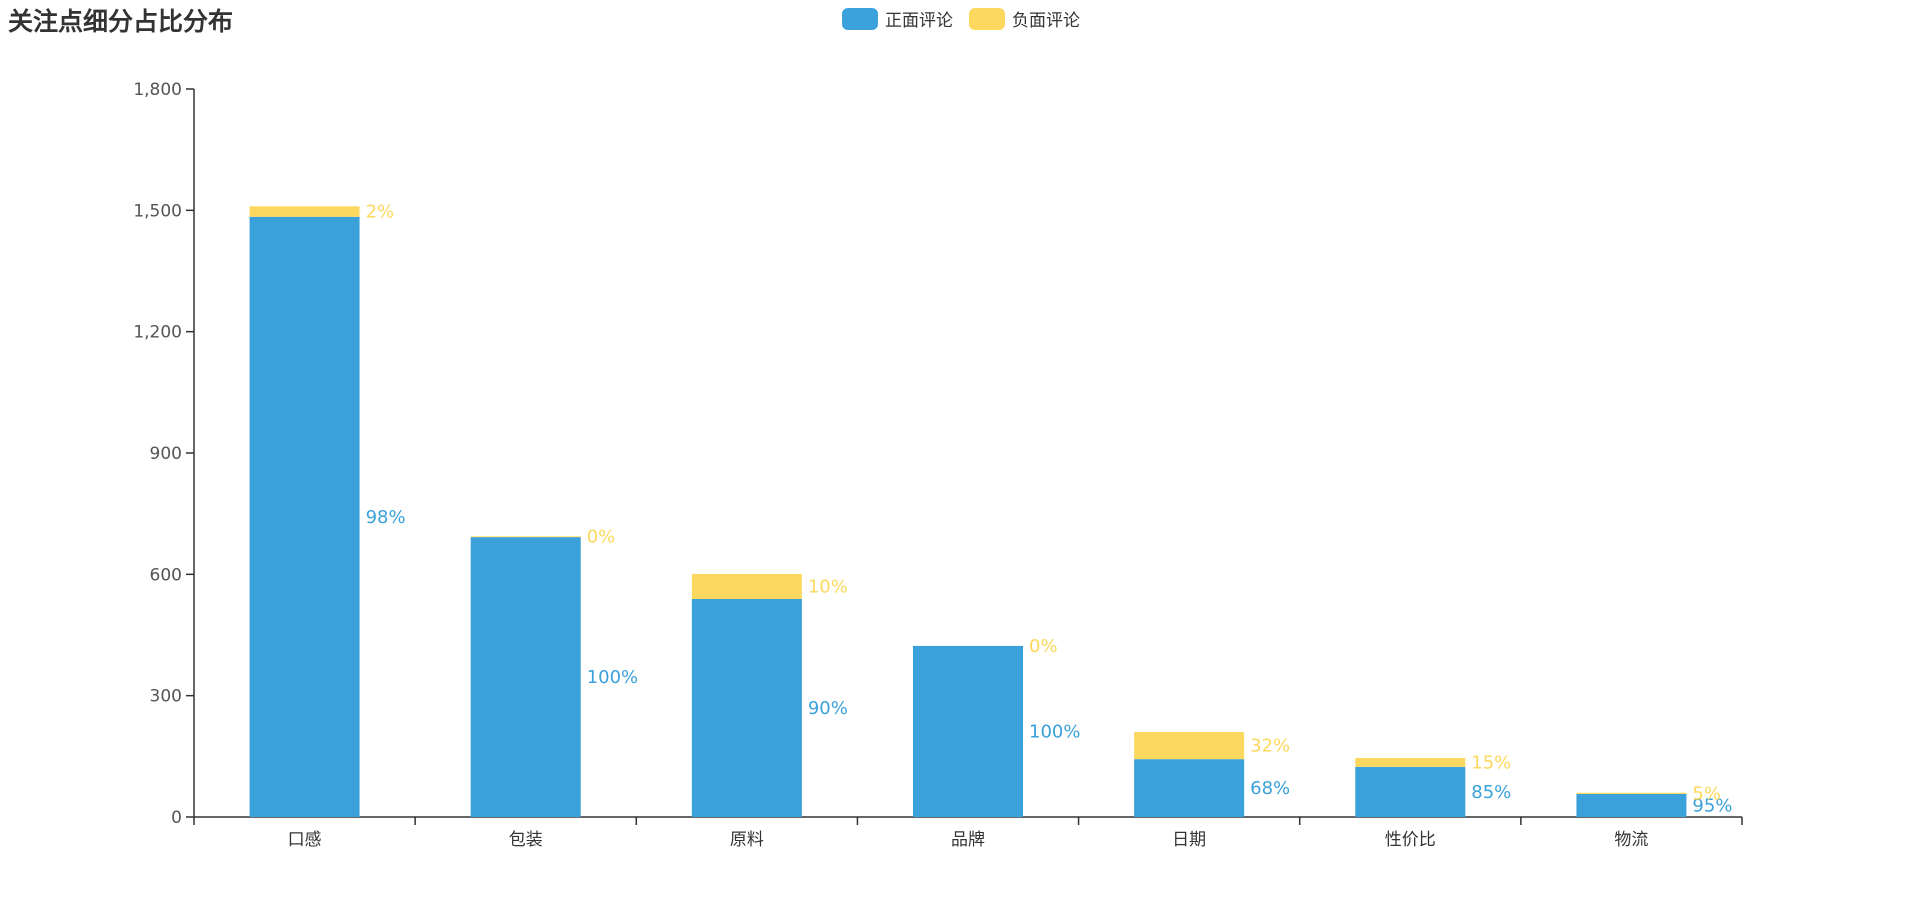  What do you see at coordinates (166, 575) in the screenshot?
I see `y-tick-label: 600` at bounding box center [166, 575].